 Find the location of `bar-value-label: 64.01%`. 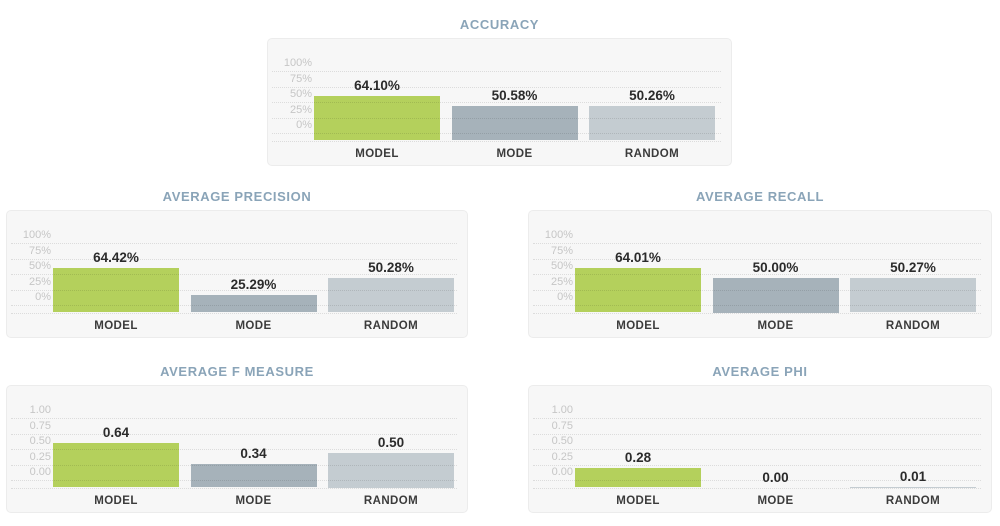

bar-value-label: 64.01% is located at coordinates (638, 258).